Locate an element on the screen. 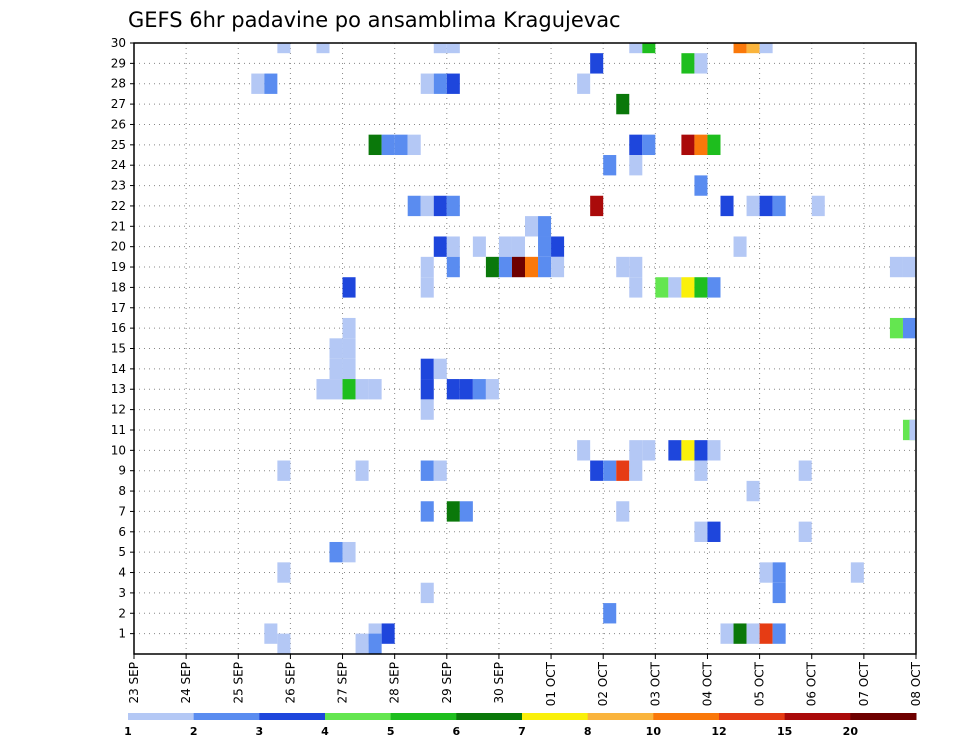 The image size is (960, 742). y-tick-label: 25 is located at coordinates (118, 145).